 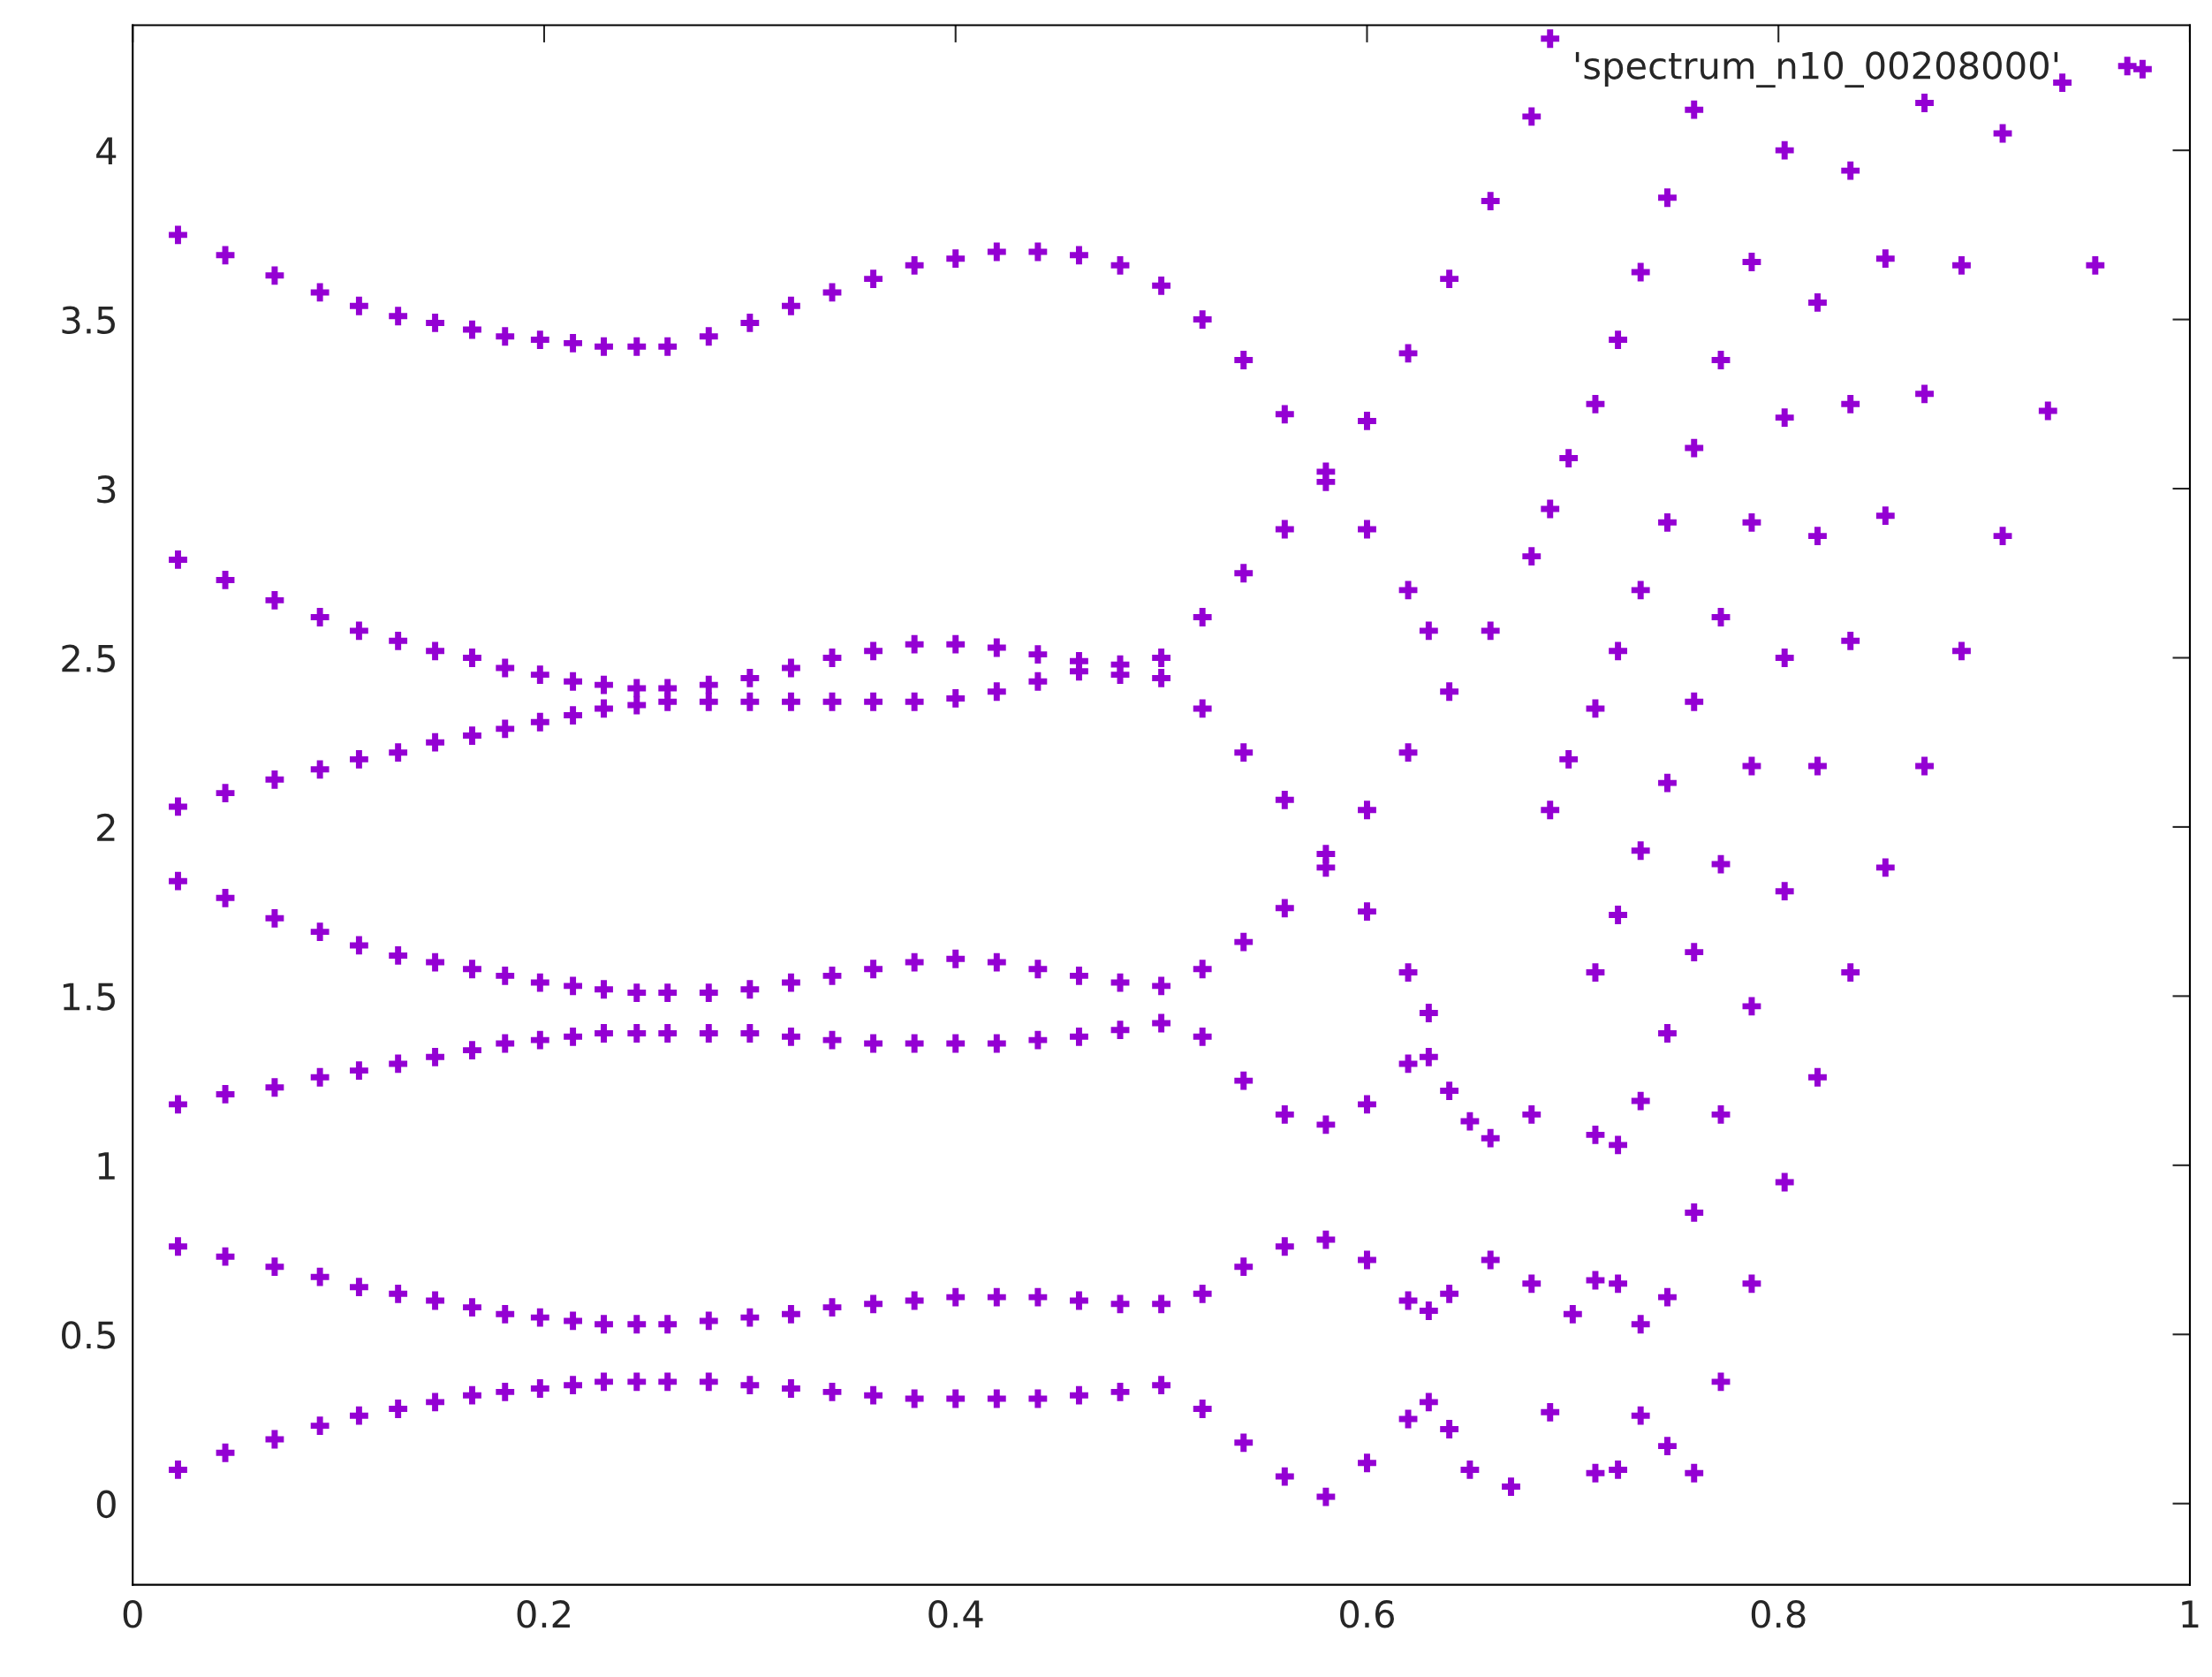 I want to click on y-tick-label: 4, so click(x=106, y=150).